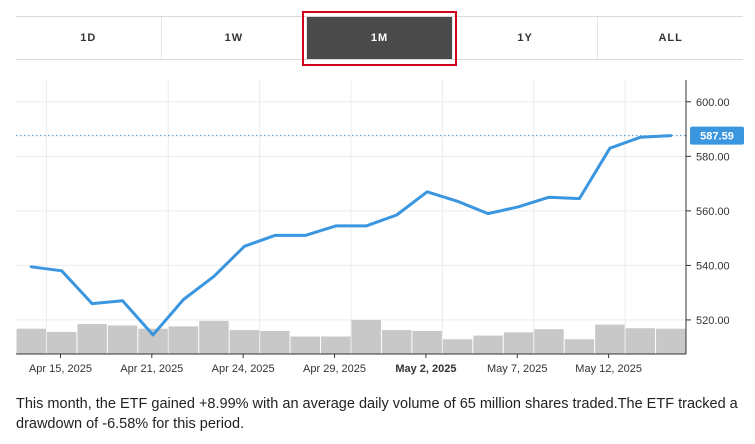  I want to click on y-tick-label: 580.00, so click(713, 157).